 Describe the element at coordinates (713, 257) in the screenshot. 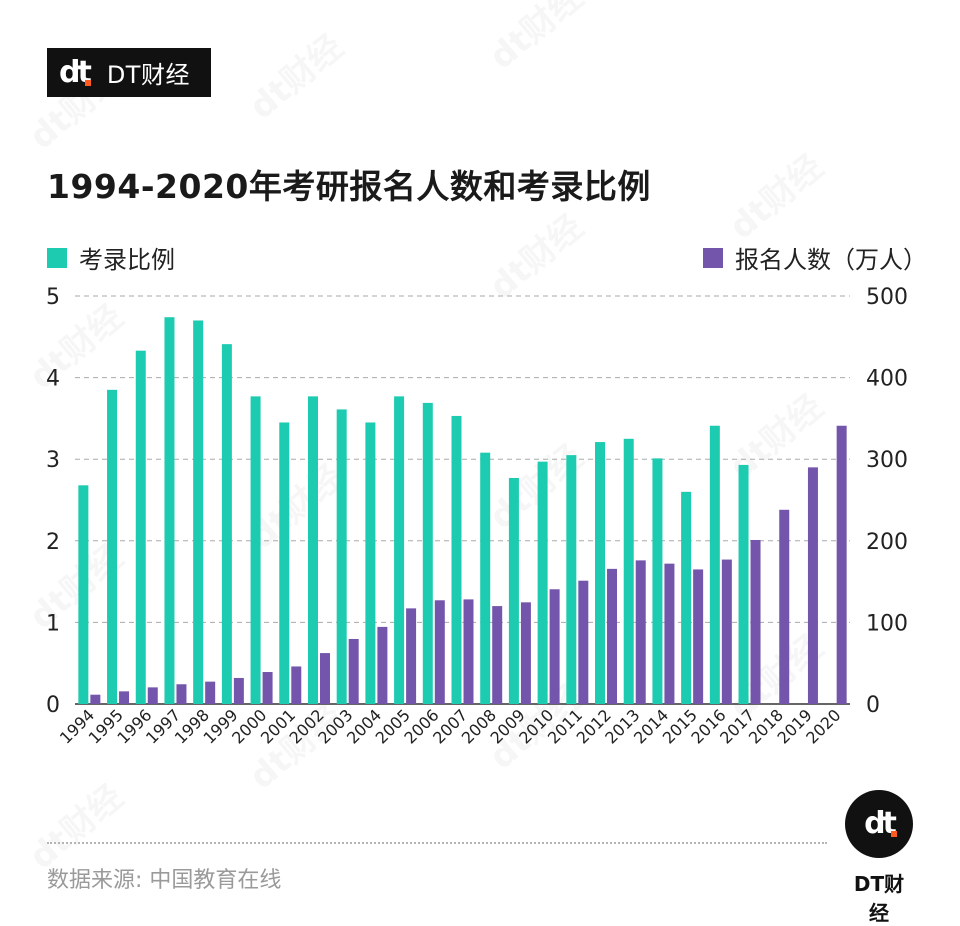

I see `legend-swatch-applicants` at that location.